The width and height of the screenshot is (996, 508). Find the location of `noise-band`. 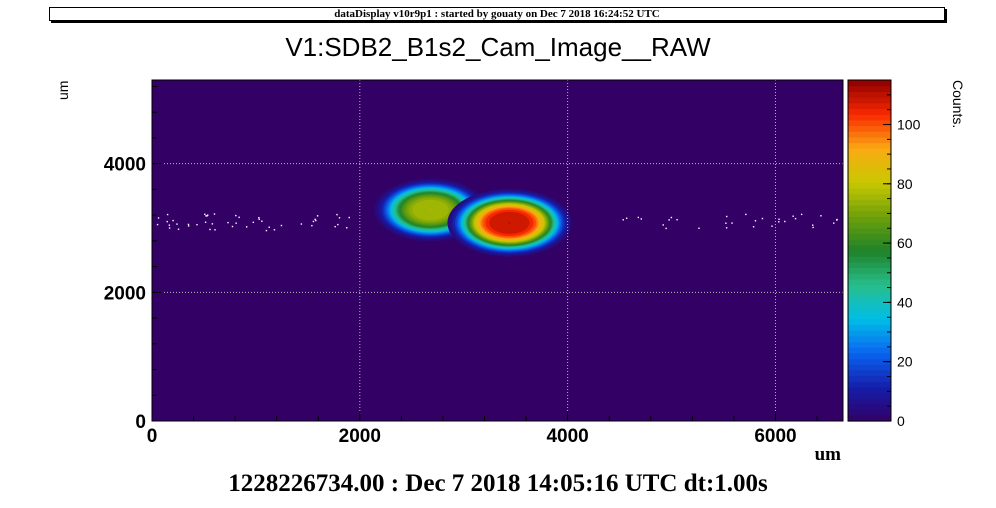

noise-band is located at coordinates (497, 222).